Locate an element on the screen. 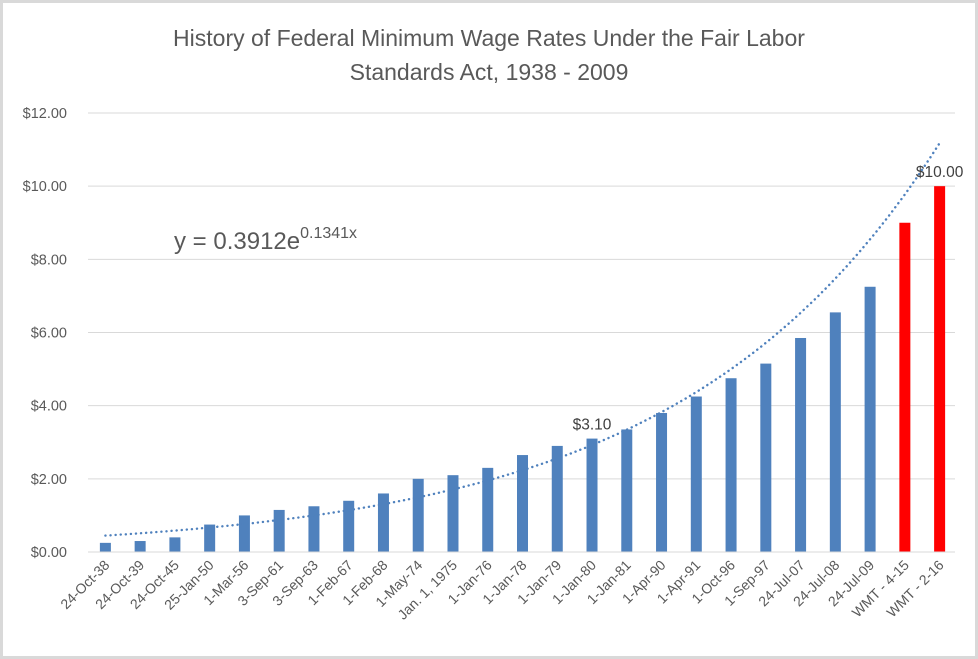 The image size is (978, 659). y-tick-label: $8.00 is located at coordinates (49, 260).